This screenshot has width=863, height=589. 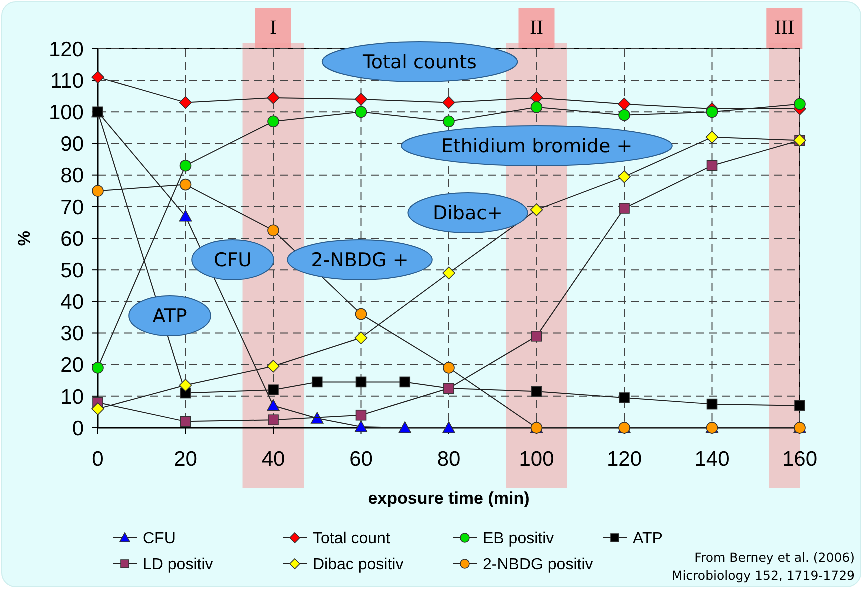 What do you see at coordinates (538, 565) in the screenshot?
I see `legend-label: 2-NBDG positiv` at bounding box center [538, 565].